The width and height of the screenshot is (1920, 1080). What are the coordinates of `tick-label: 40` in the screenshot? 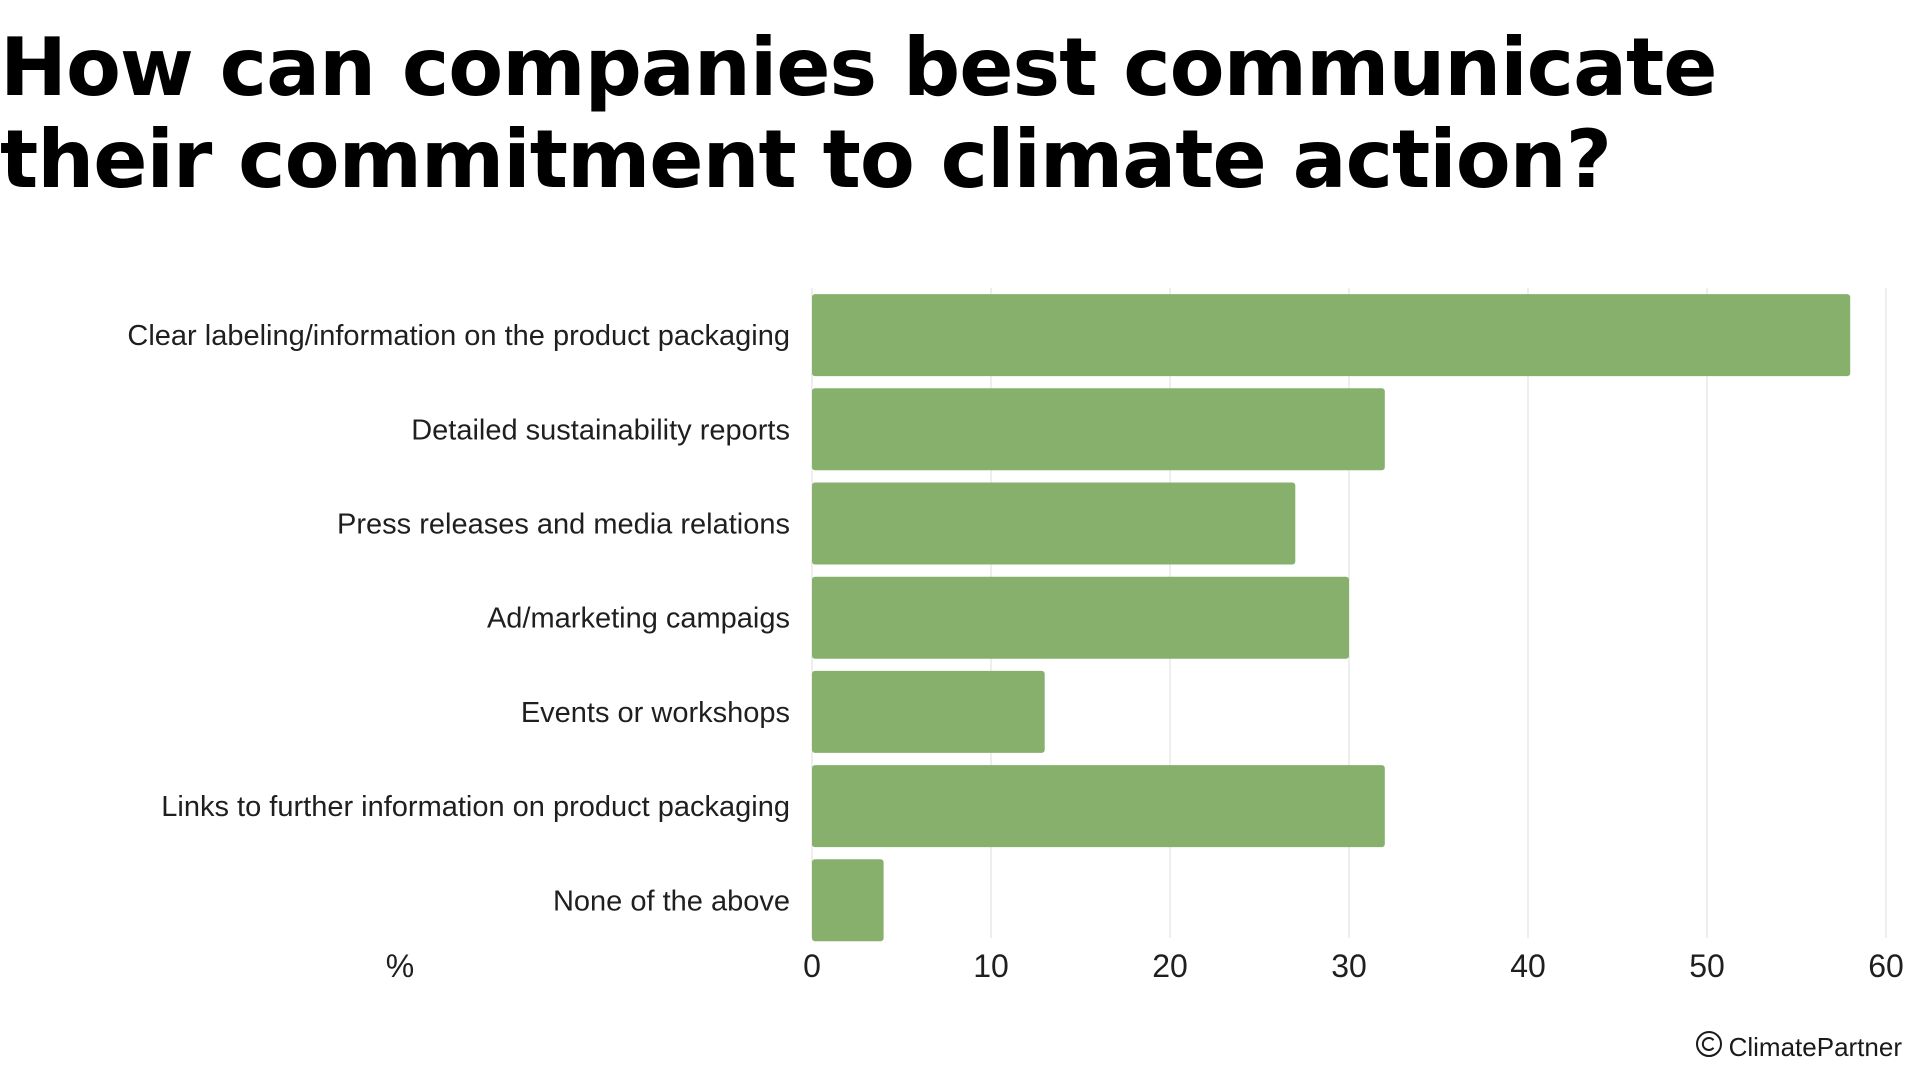 It's located at (1528, 966).